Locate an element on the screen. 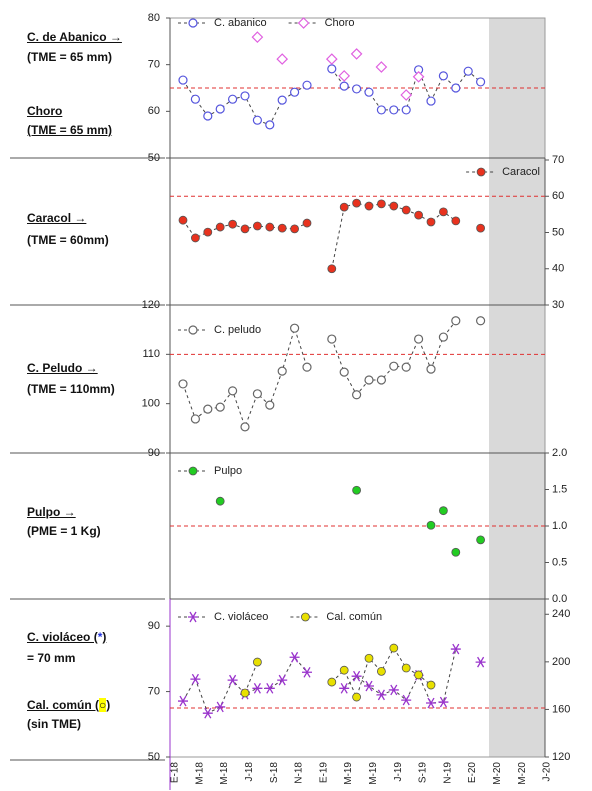 The image size is (592, 791). legend-label: Pulpo is located at coordinates (228, 471).